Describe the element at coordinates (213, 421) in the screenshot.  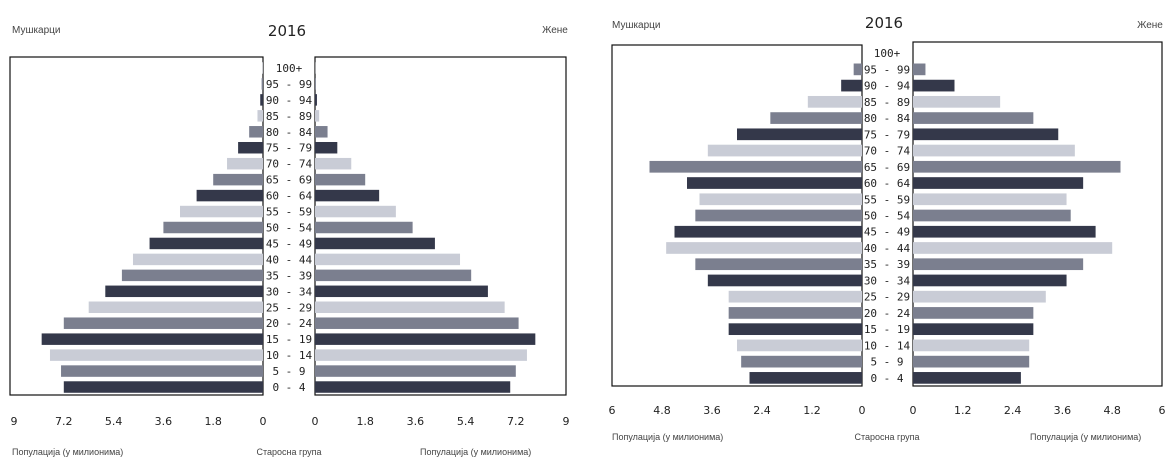
I see `x-tick-label-left: 1.8` at that location.